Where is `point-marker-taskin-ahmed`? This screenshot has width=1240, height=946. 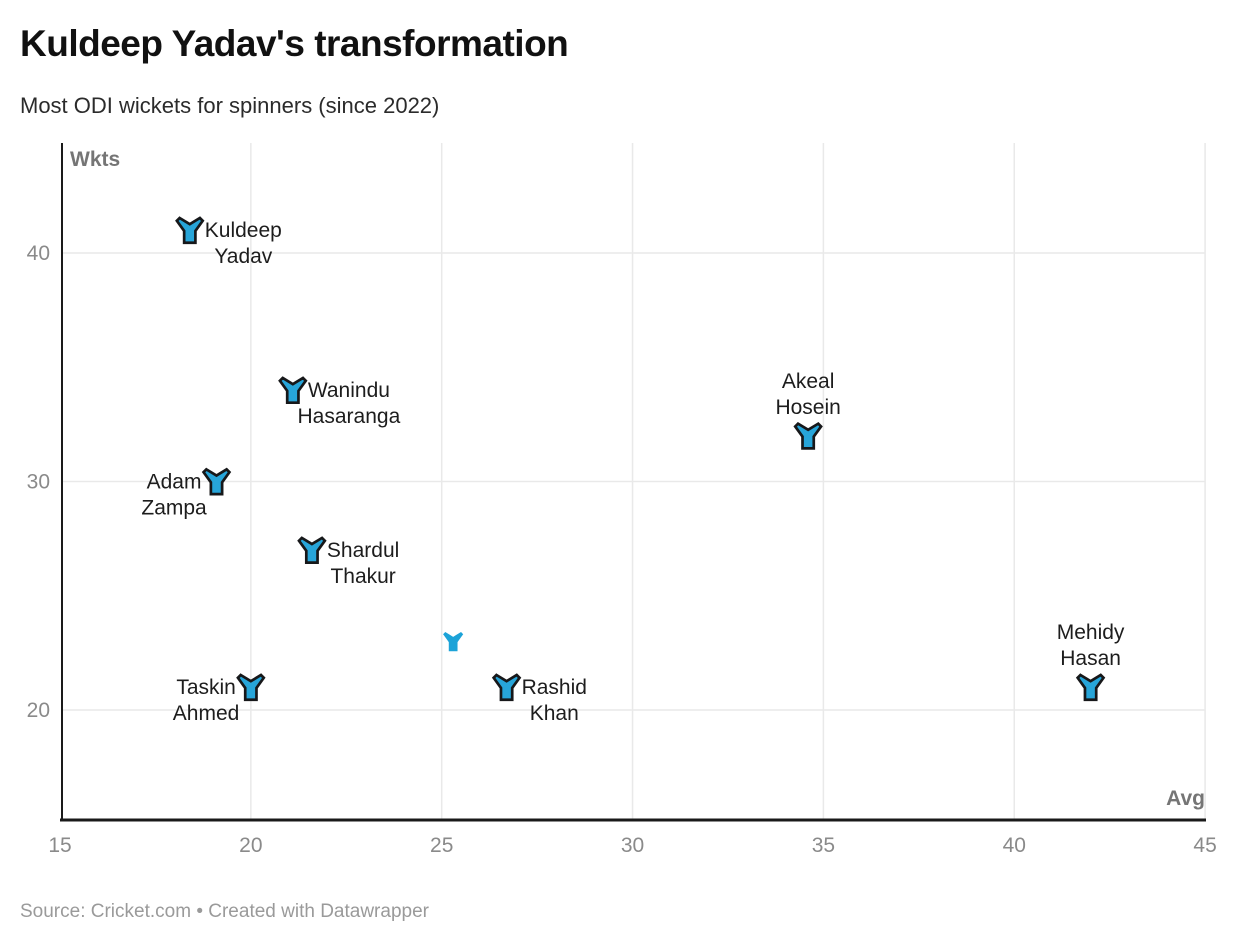 point-marker-taskin-ahmed is located at coordinates (251, 687).